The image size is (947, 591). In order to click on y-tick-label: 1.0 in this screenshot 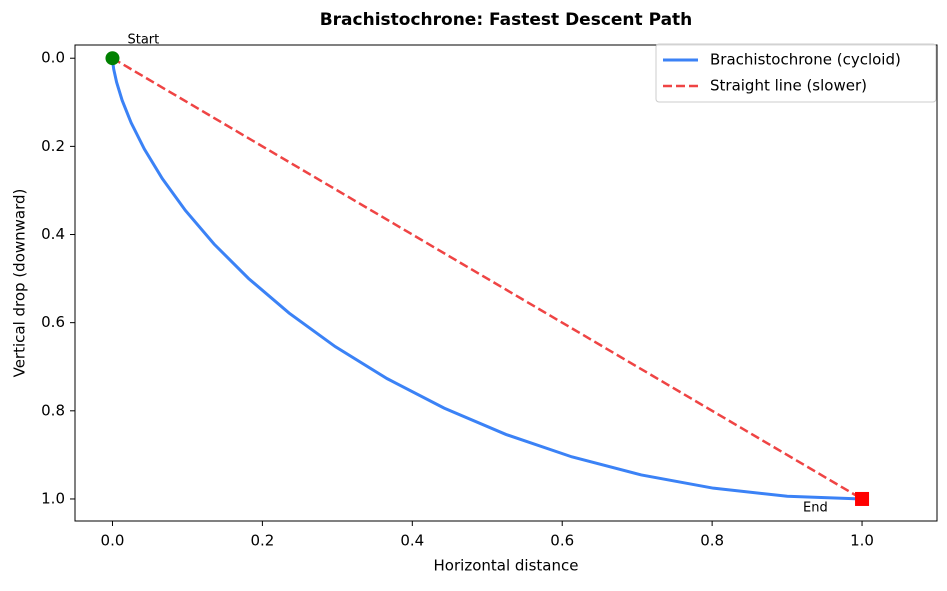, I will do `click(53, 498)`.